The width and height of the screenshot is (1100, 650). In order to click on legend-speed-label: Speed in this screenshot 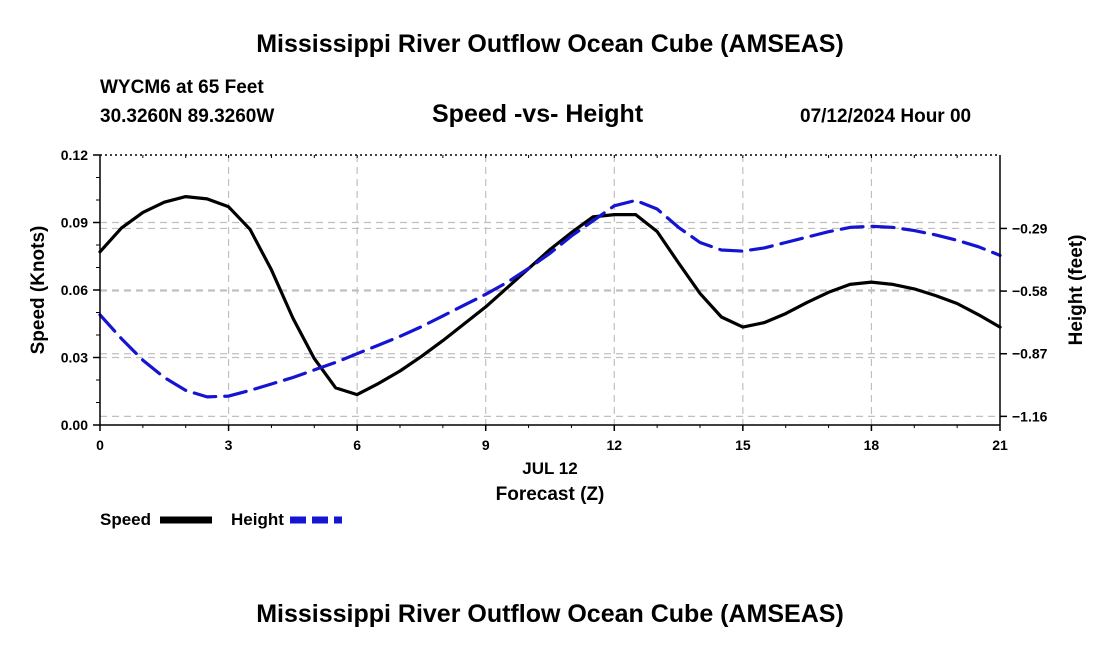, I will do `click(125, 519)`.